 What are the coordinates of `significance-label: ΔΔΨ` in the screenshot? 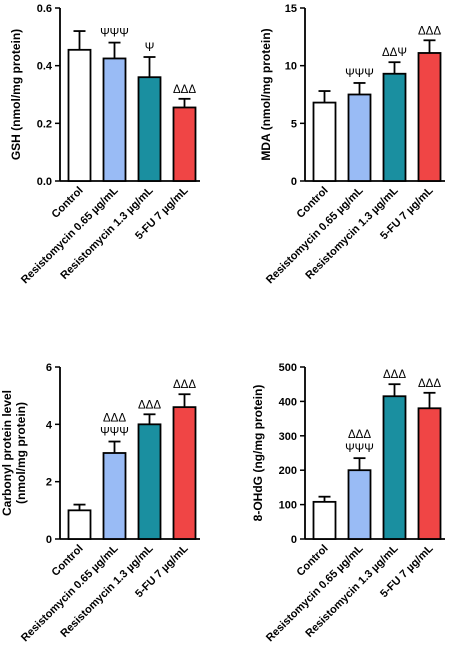 It's located at (394, 53).